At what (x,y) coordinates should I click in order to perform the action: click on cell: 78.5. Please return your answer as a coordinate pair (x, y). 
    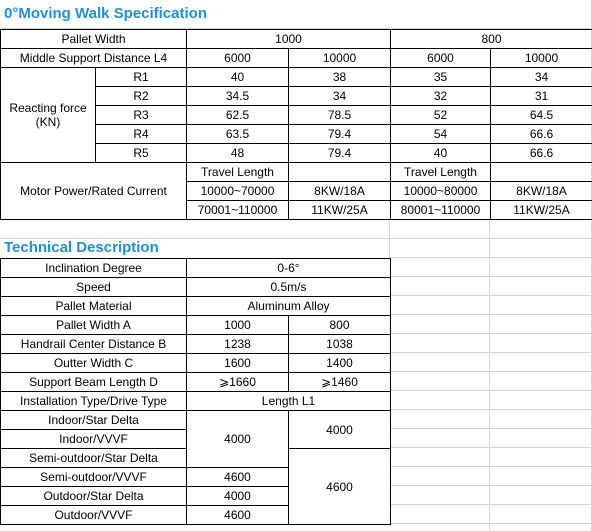
    Looking at the image, I should click on (339, 115).